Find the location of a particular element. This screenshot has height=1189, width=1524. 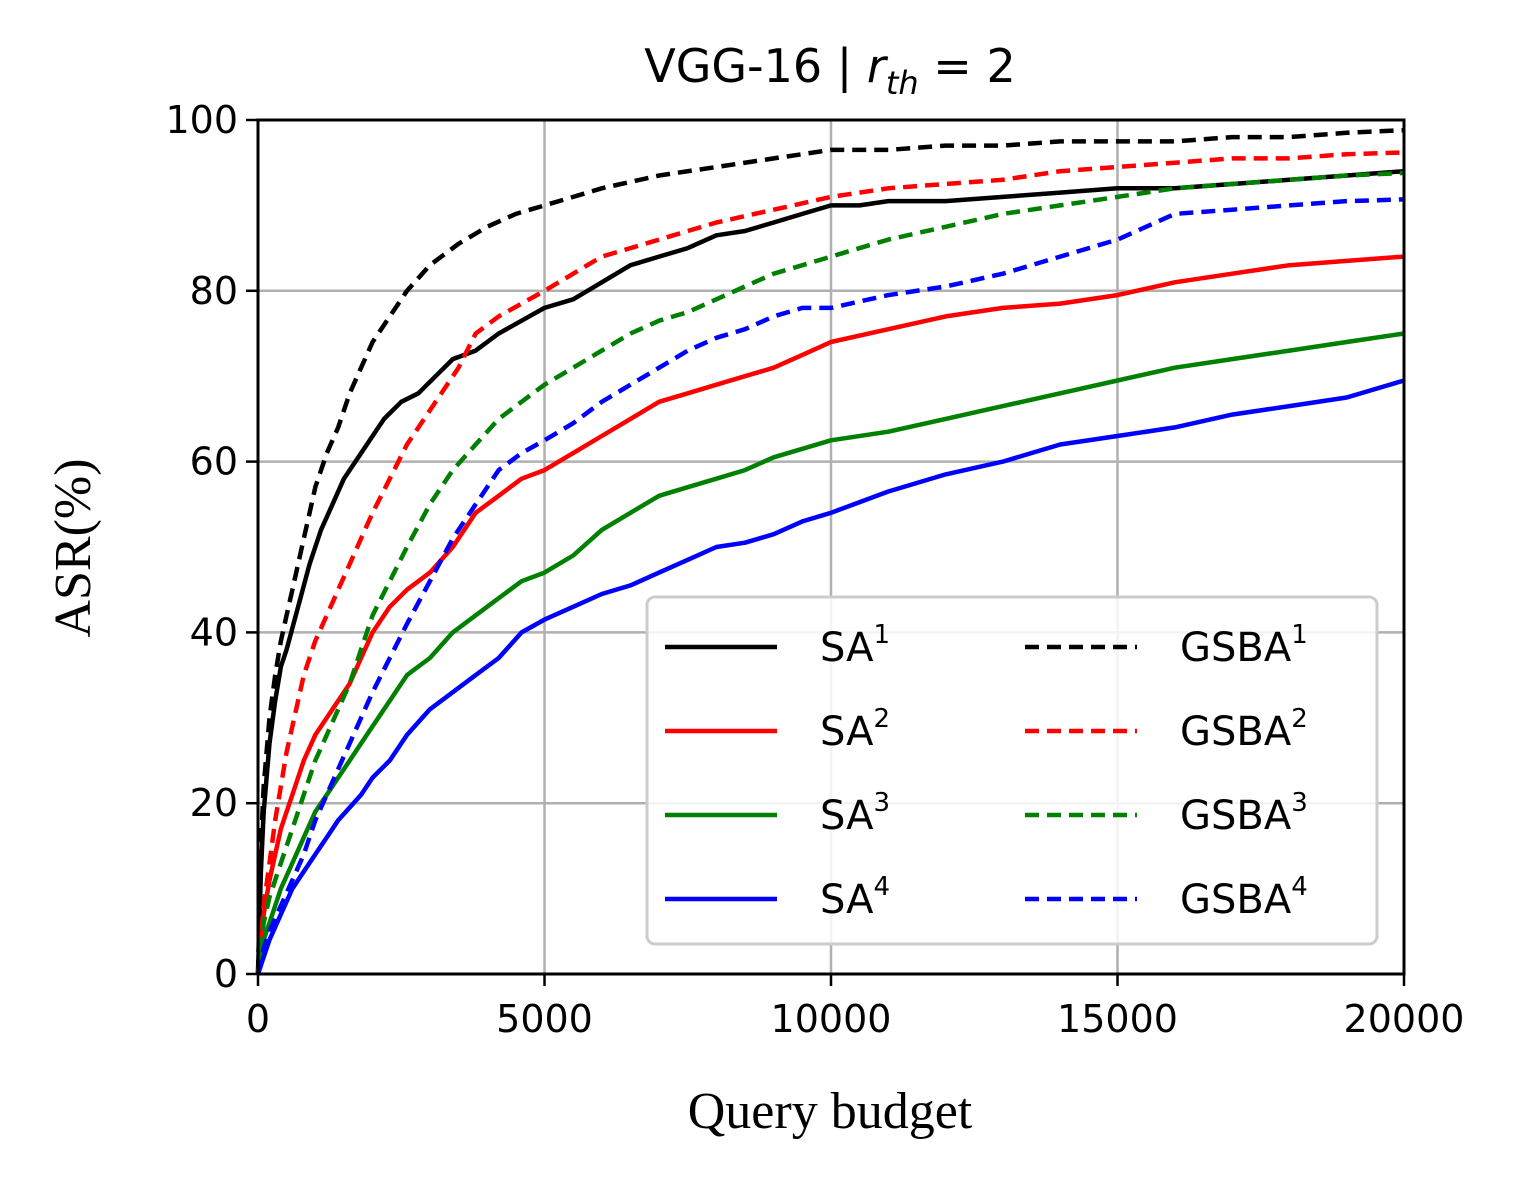

legend-entries: SA1 SA2 SA3 SA4 GSBA1 GSBA2 GSBA3 GSBA4 is located at coordinates (986, 771).